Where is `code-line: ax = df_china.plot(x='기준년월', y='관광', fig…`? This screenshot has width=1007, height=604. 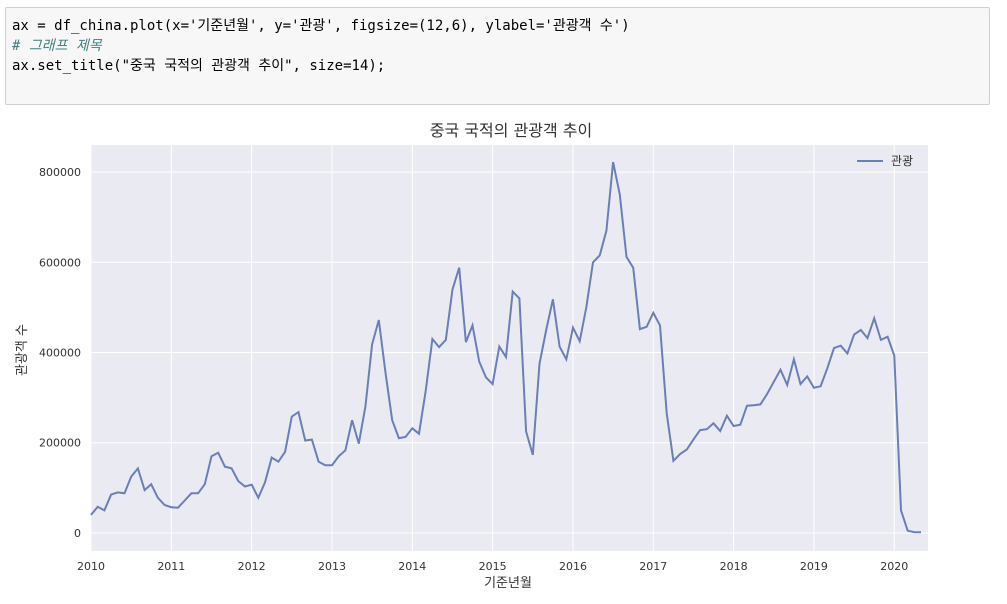
code-line: ax = df_china.plot(x='기준년월', y='관광', fig… is located at coordinates (321, 26).